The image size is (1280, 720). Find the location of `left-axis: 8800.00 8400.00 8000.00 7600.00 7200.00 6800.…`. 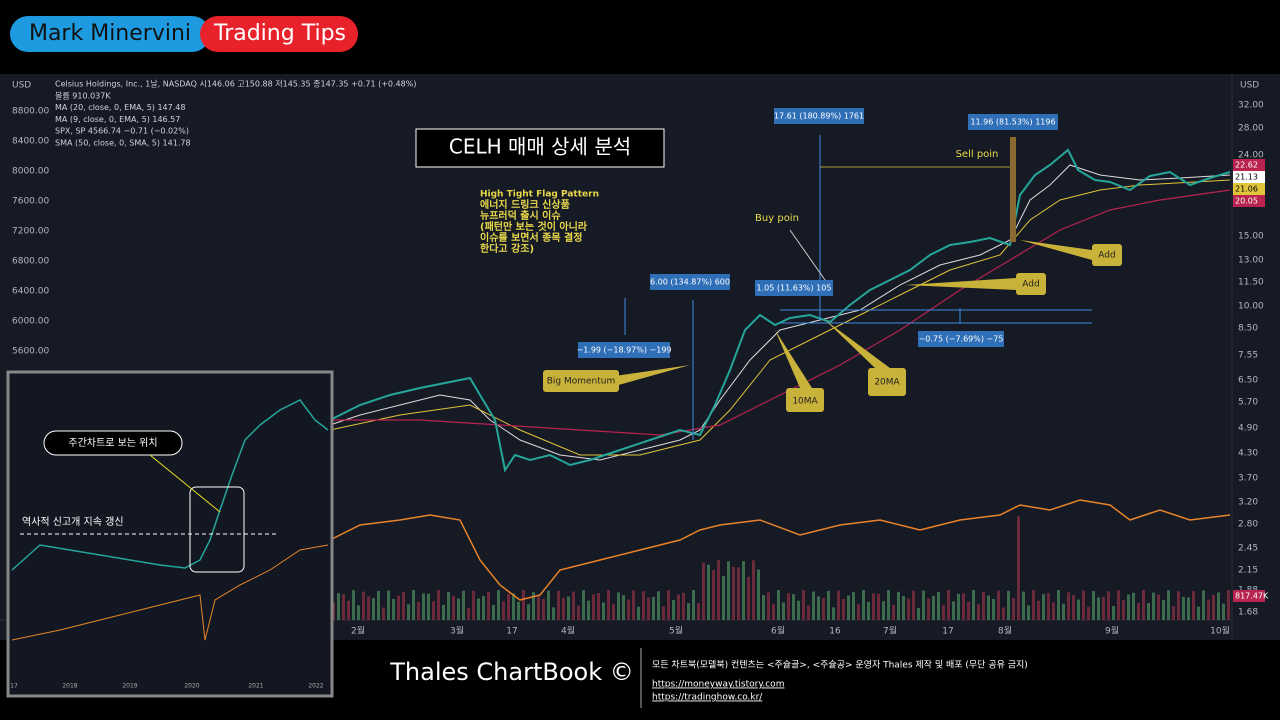

left-axis: 8800.00 8400.00 8000.00 7600.00 7200.00 6800.… is located at coordinates (30, 232).